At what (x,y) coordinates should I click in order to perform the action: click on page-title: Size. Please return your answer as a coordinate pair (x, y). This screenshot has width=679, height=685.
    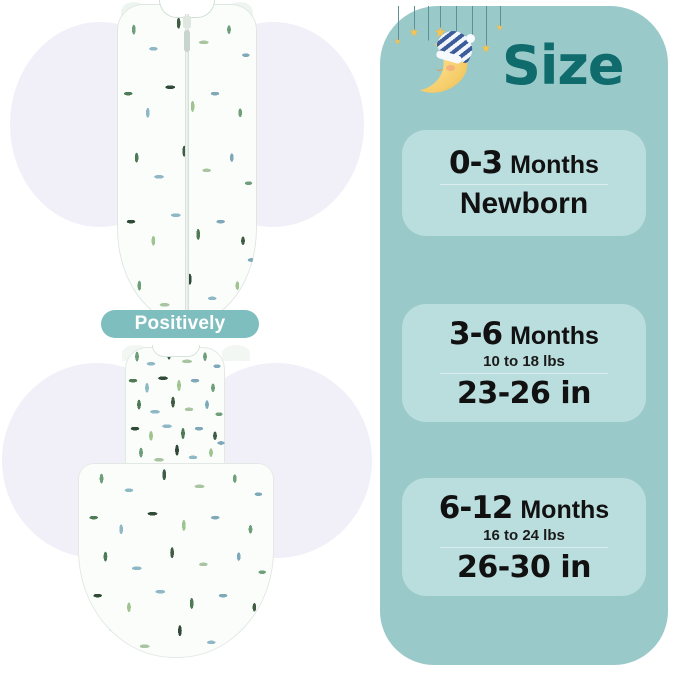
    Looking at the image, I should click on (563, 65).